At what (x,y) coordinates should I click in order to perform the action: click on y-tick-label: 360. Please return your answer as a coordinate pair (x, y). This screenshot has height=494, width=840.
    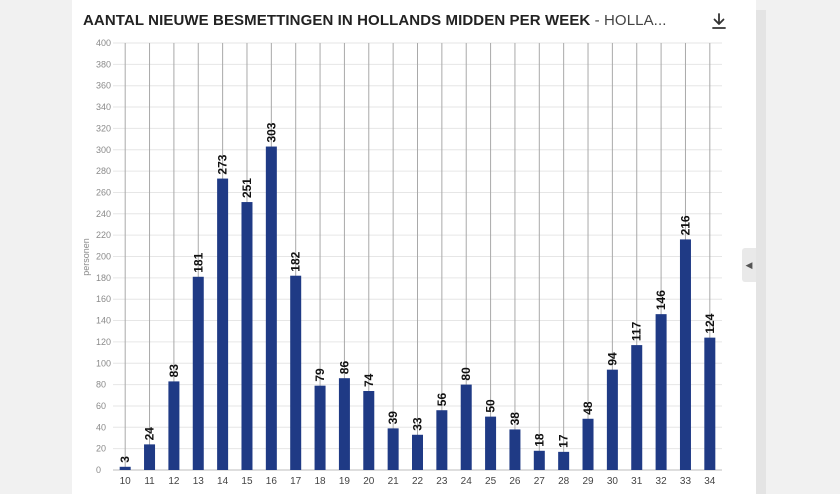
    Looking at the image, I should click on (103, 86).